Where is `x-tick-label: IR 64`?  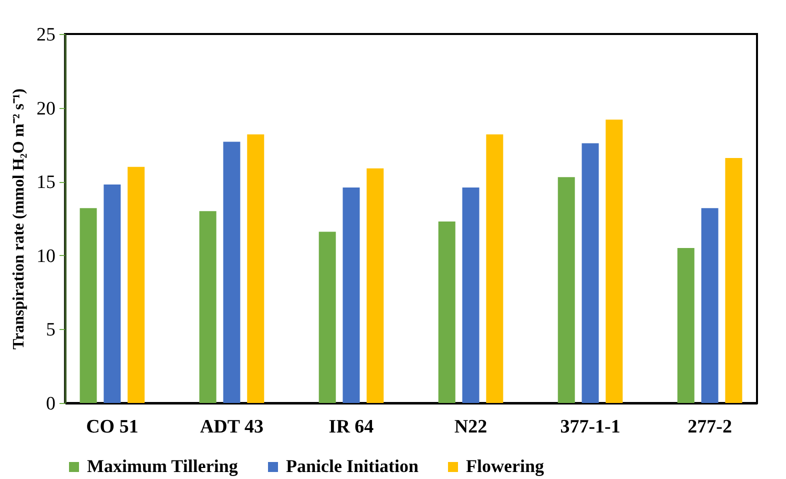
x-tick-label: IR 64 is located at coordinates (351, 427).